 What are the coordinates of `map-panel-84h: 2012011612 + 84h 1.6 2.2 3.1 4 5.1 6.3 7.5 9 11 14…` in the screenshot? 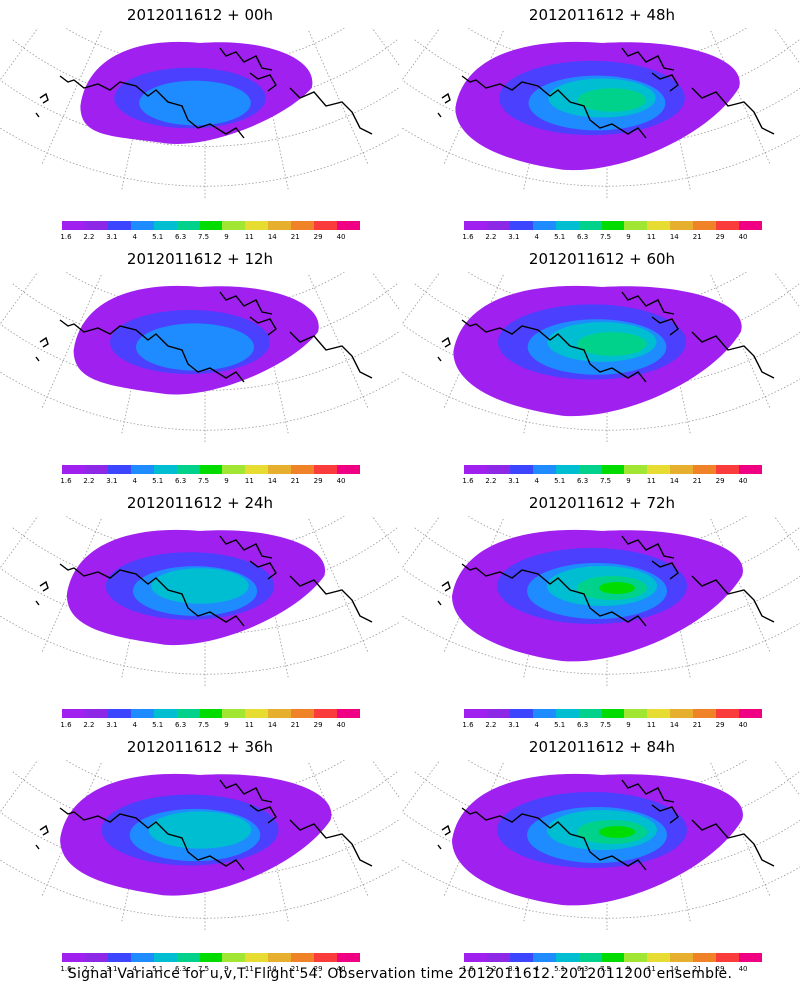 It's located at (582, 852).